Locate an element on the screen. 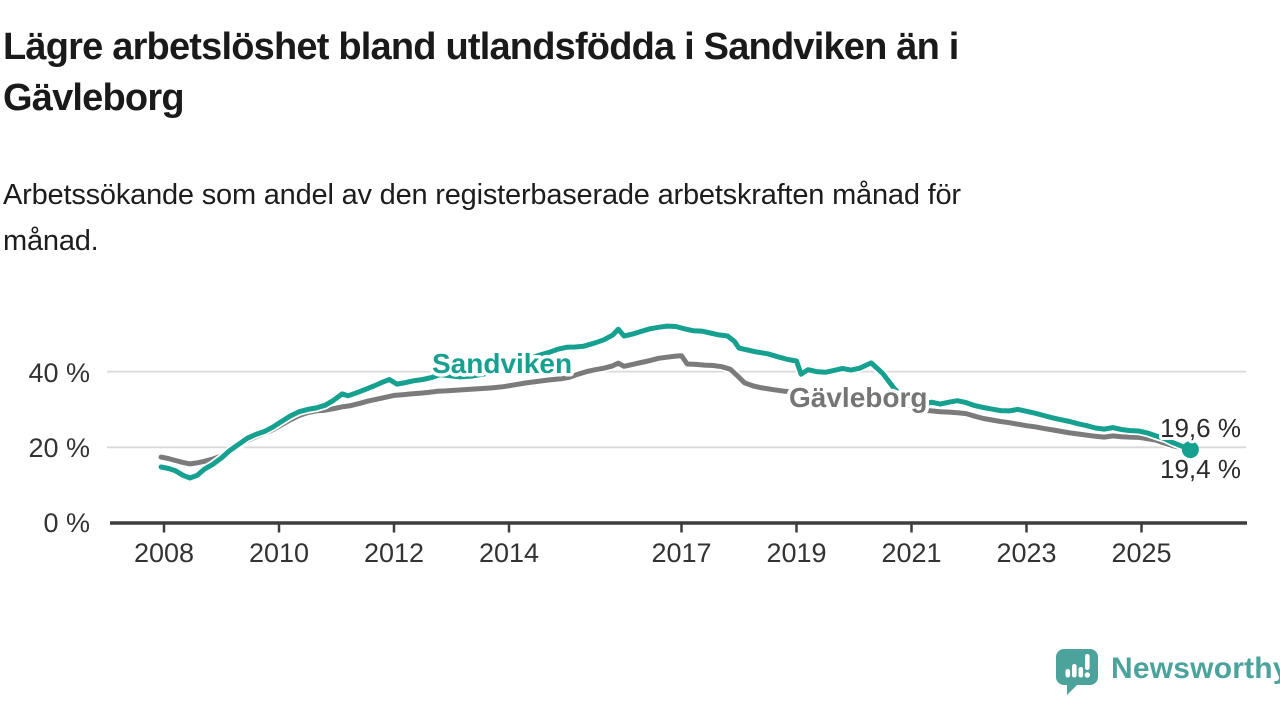 Image resolution: width=1280 pixels, height=720 pixels. x-axis-tick-label: 2012 is located at coordinates (394, 553).